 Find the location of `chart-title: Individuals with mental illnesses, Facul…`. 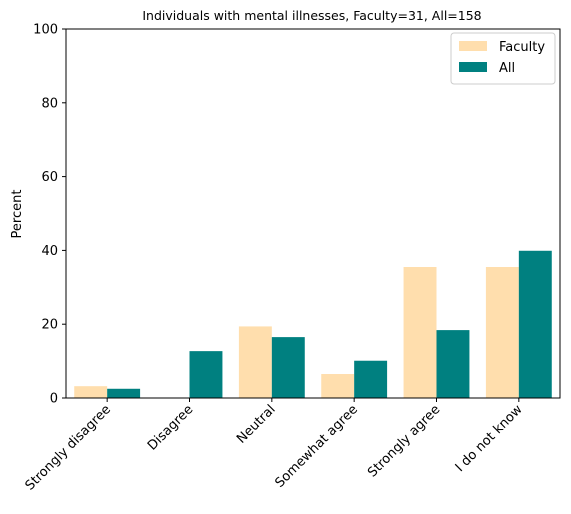

chart-title: Individuals with mental illnesses, Facul… is located at coordinates (311, 15).